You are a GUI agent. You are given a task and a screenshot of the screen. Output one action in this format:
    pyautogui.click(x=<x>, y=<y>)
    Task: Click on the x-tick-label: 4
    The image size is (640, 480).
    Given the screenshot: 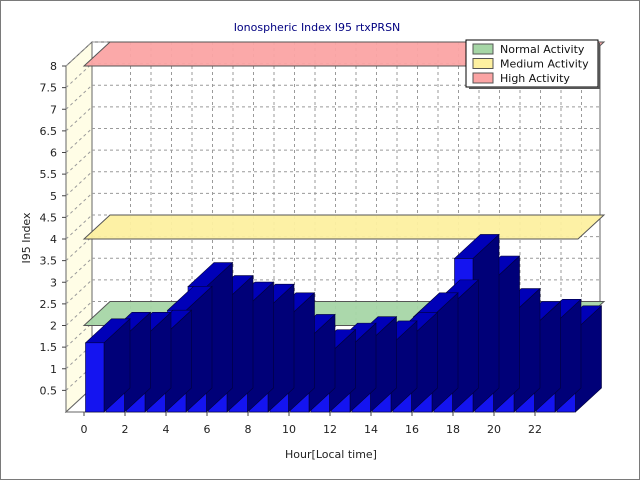 What is the action you would take?
    pyautogui.click(x=166, y=429)
    